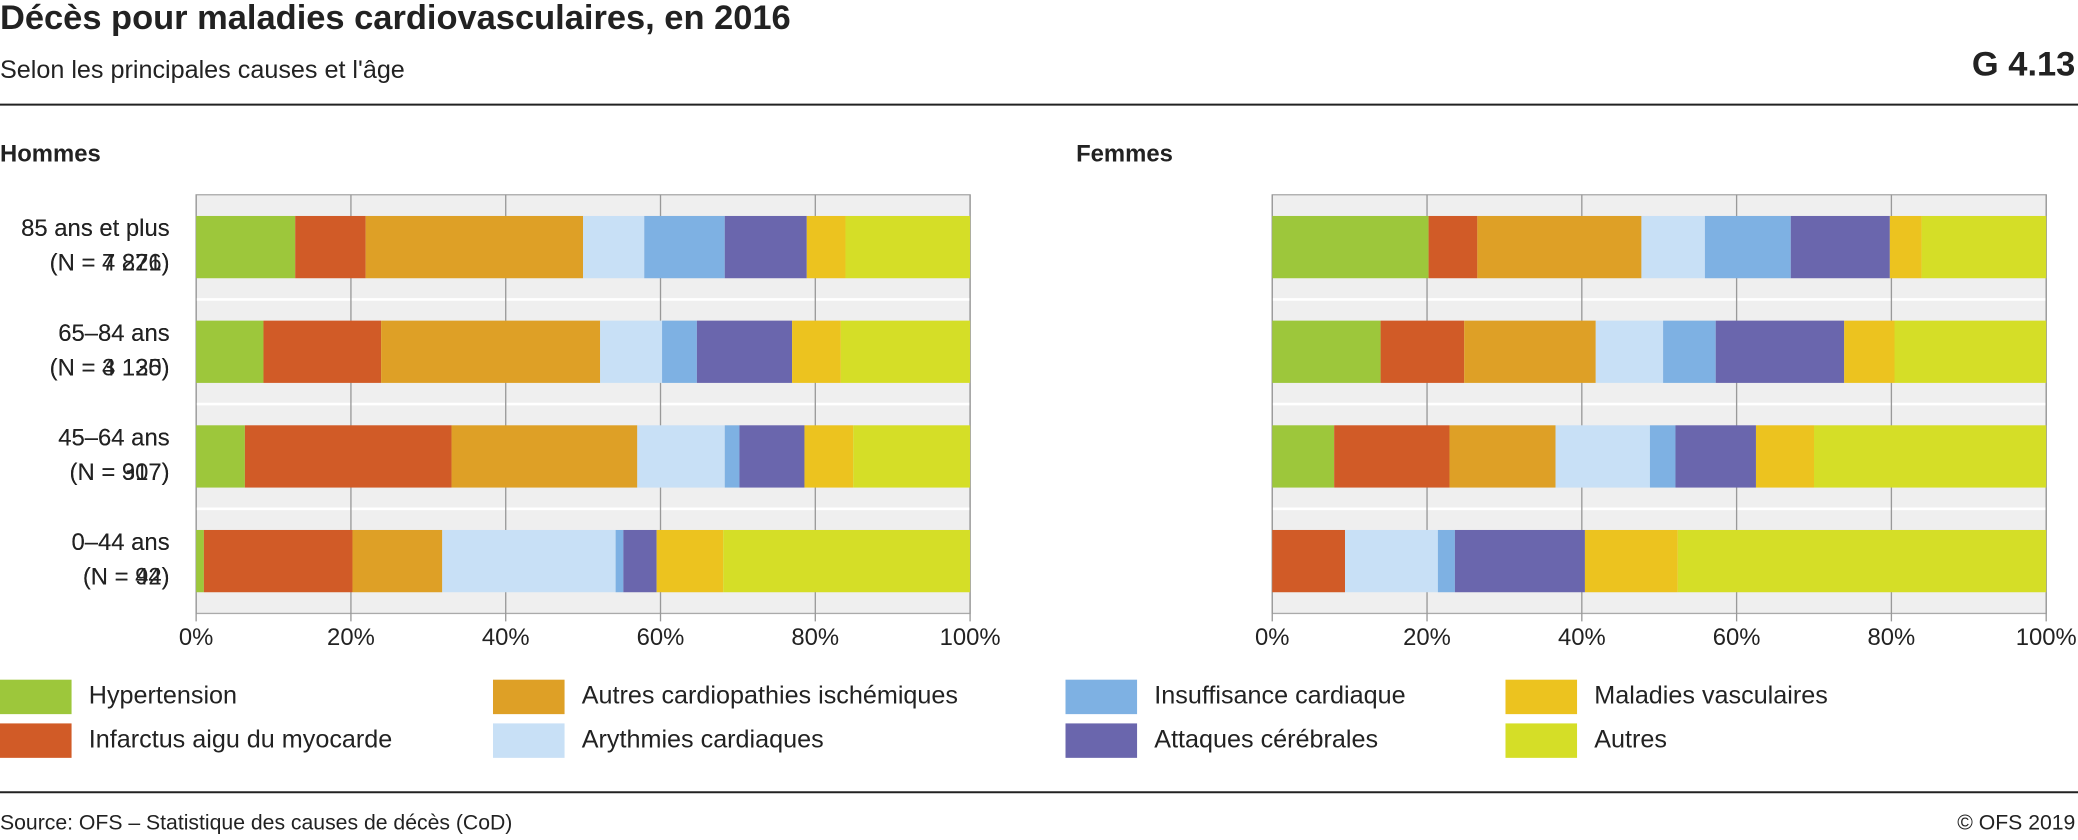 This screenshot has width=2078, height=840. What do you see at coordinates (120, 542) in the screenshot?
I see `y-tick-label: 0–44 ans` at bounding box center [120, 542].